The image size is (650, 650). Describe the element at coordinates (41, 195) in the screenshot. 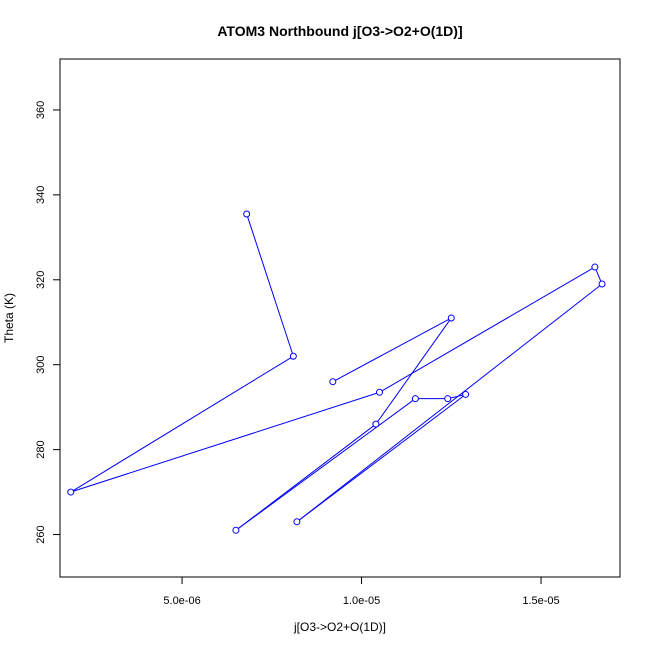

I see `y-tick-label: 340` at that location.